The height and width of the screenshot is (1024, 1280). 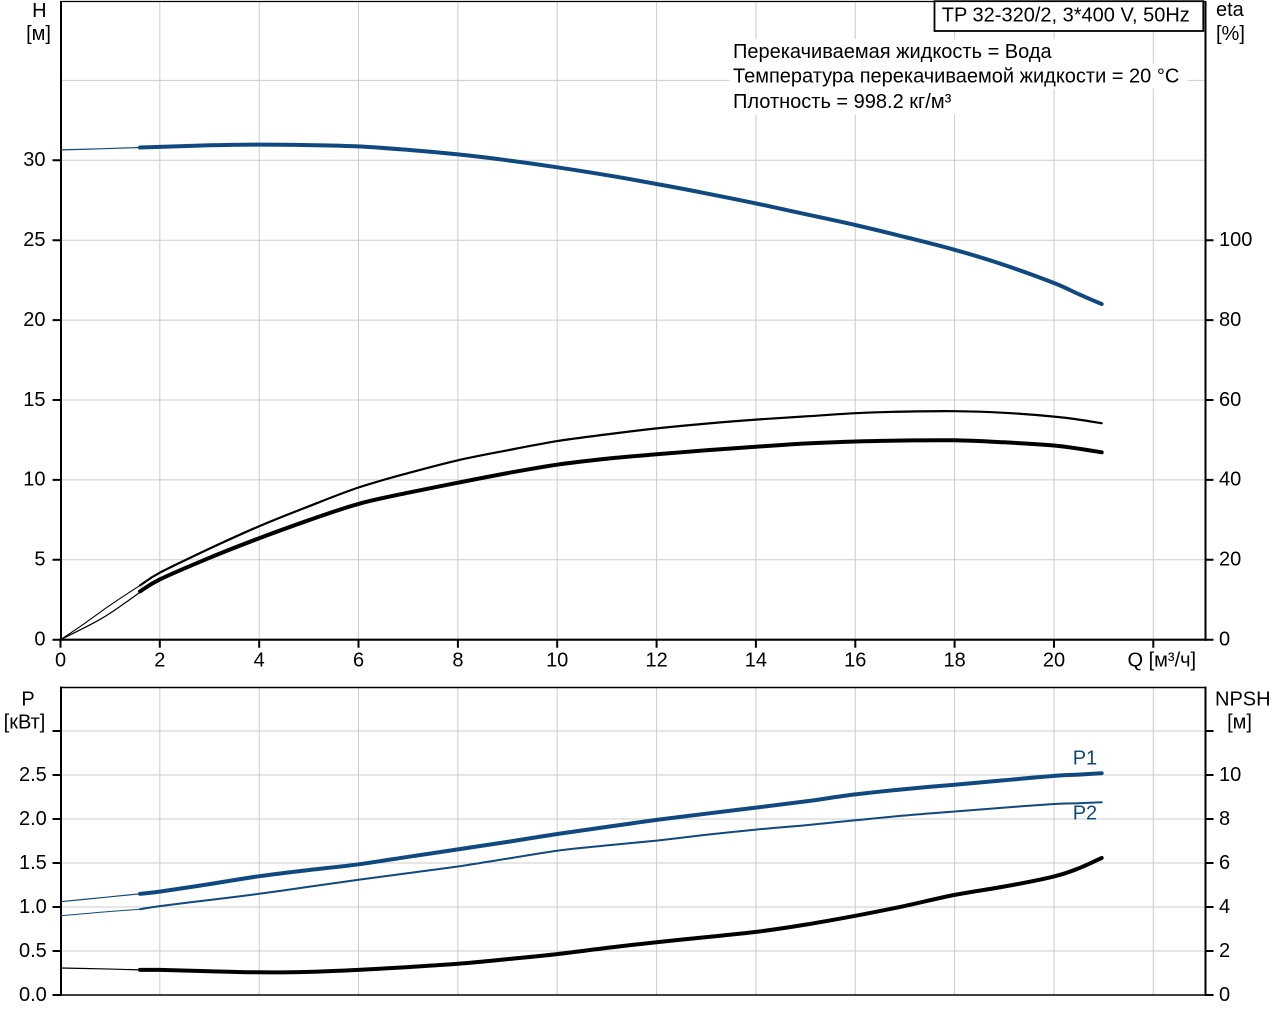 What do you see at coordinates (25, 722) in the screenshot?
I see `svg-text: [кВт]` at bounding box center [25, 722].